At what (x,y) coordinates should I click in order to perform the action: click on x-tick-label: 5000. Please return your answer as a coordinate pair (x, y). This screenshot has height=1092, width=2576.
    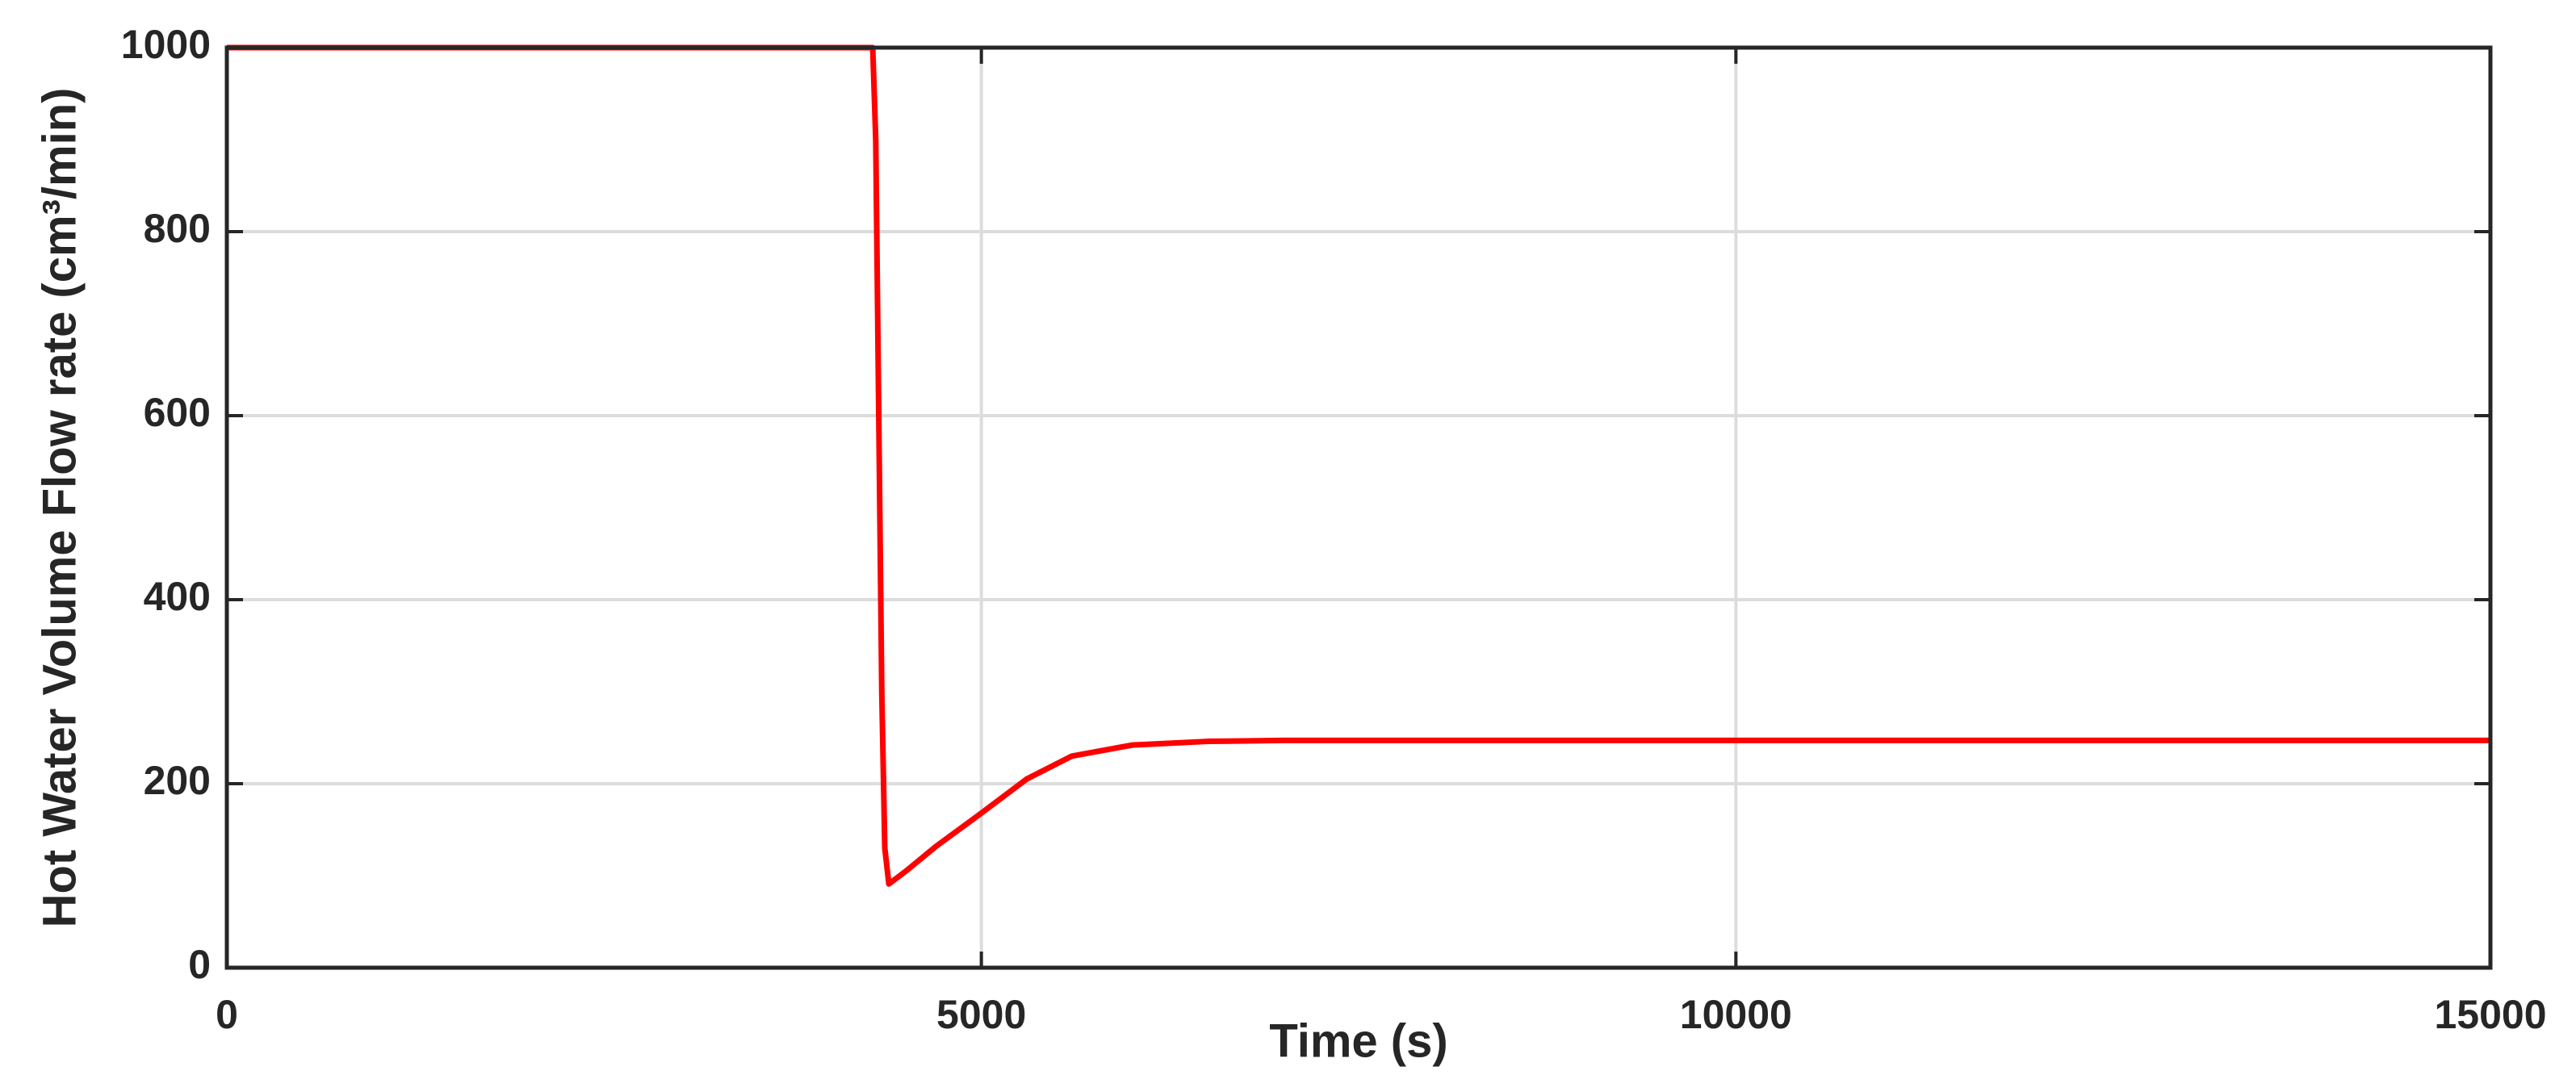
    Looking at the image, I should click on (981, 1015).